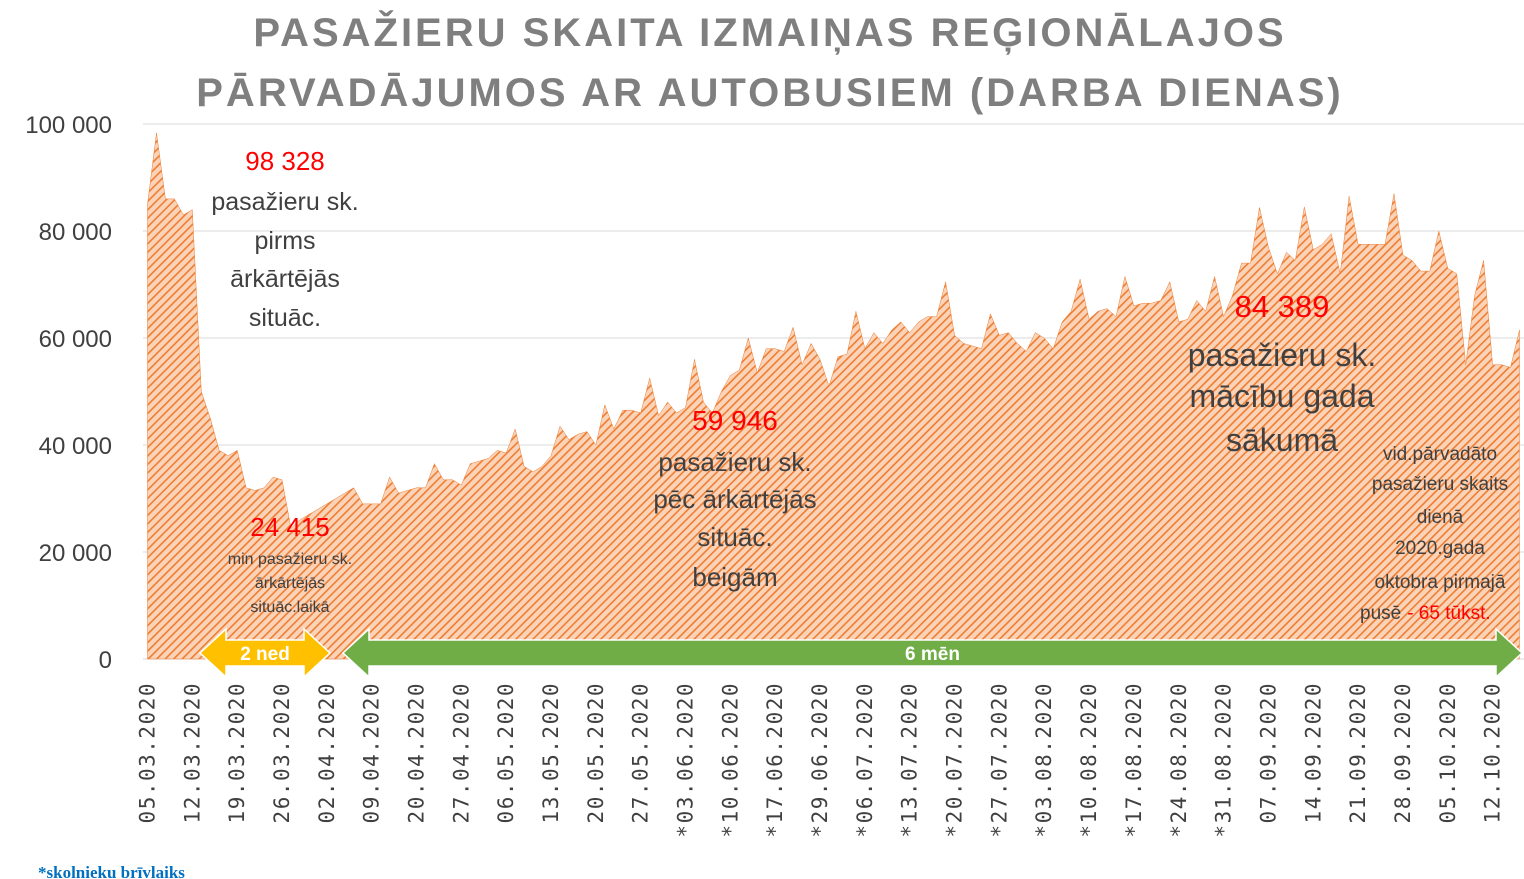 Image resolution: width=1524 pixels, height=879 pixels. I want to click on x-tick-label: 13.05.2020, so click(551, 752).